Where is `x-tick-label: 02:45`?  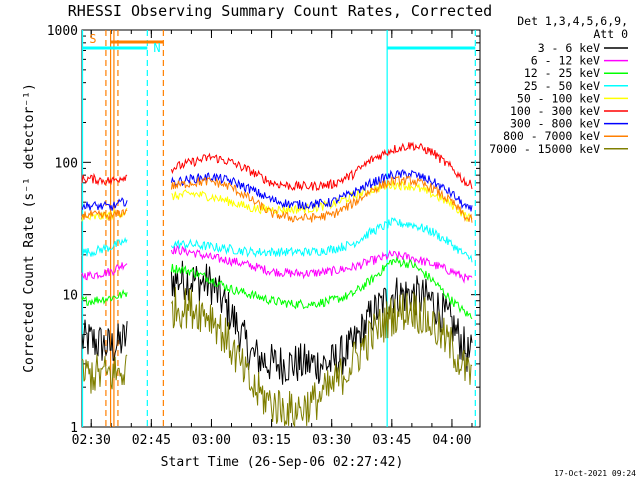
x-tick-label: 02:45 is located at coordinates (151, 440).